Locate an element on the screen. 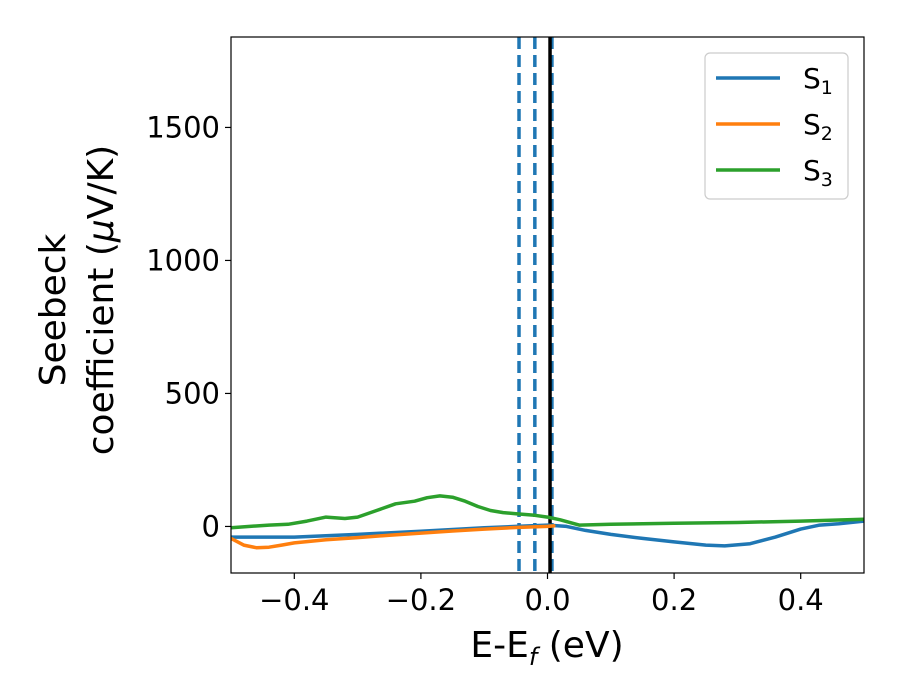  legend-entries: S1 S2 S3 is located at coordinates (774, 126).